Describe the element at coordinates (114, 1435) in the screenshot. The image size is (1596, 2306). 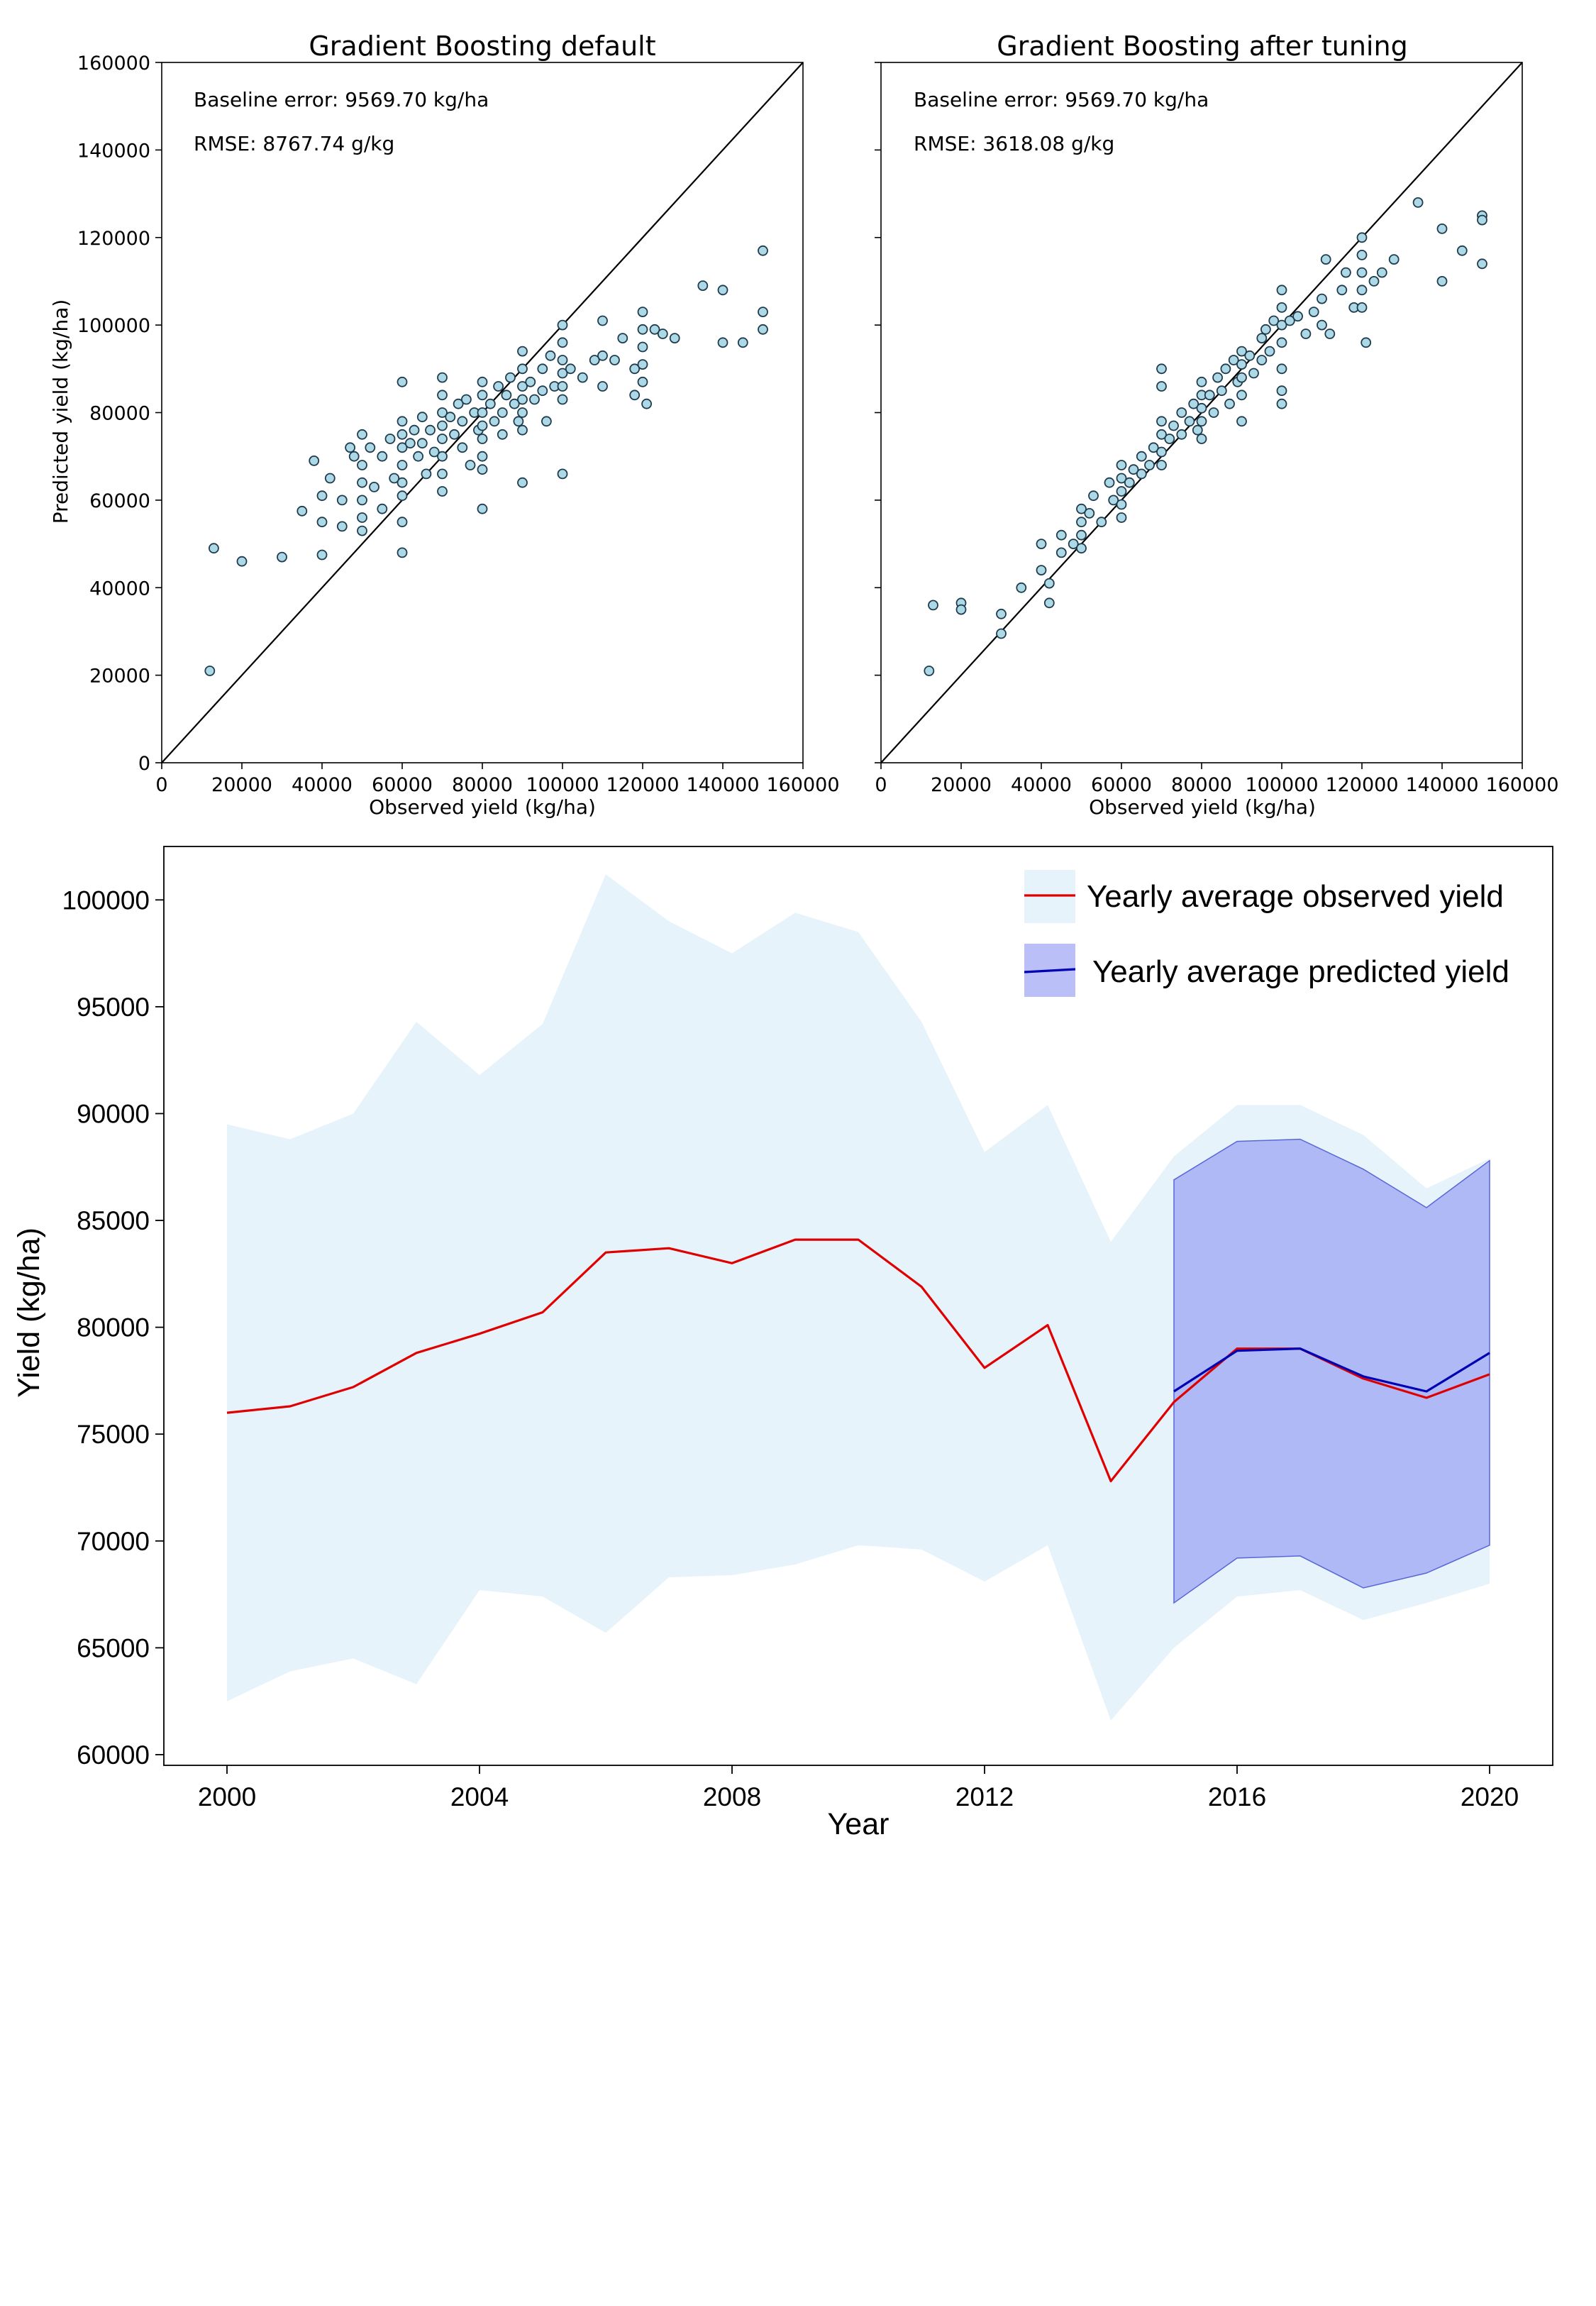
I see `y-tick-label: 75000` at that location.